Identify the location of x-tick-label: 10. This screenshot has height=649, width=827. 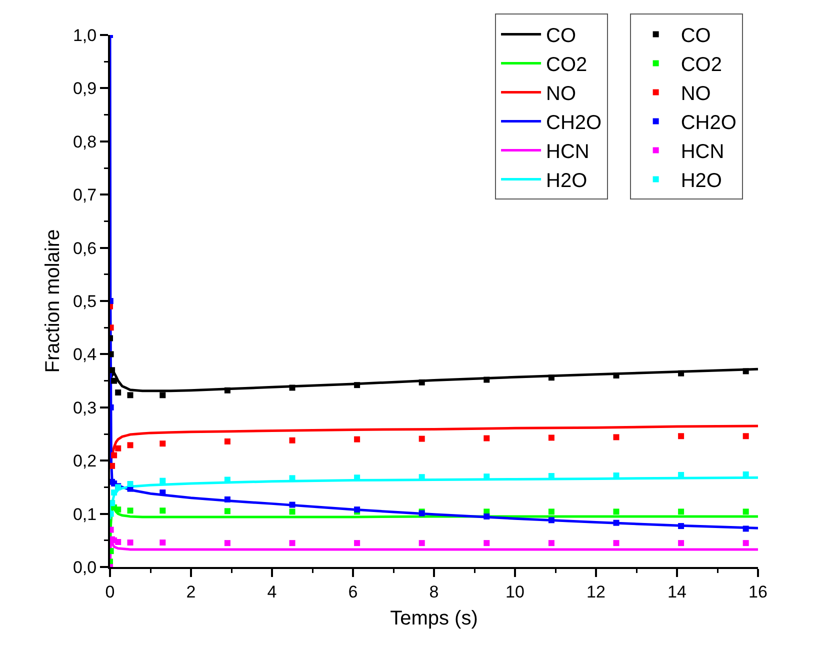
(515, 592).